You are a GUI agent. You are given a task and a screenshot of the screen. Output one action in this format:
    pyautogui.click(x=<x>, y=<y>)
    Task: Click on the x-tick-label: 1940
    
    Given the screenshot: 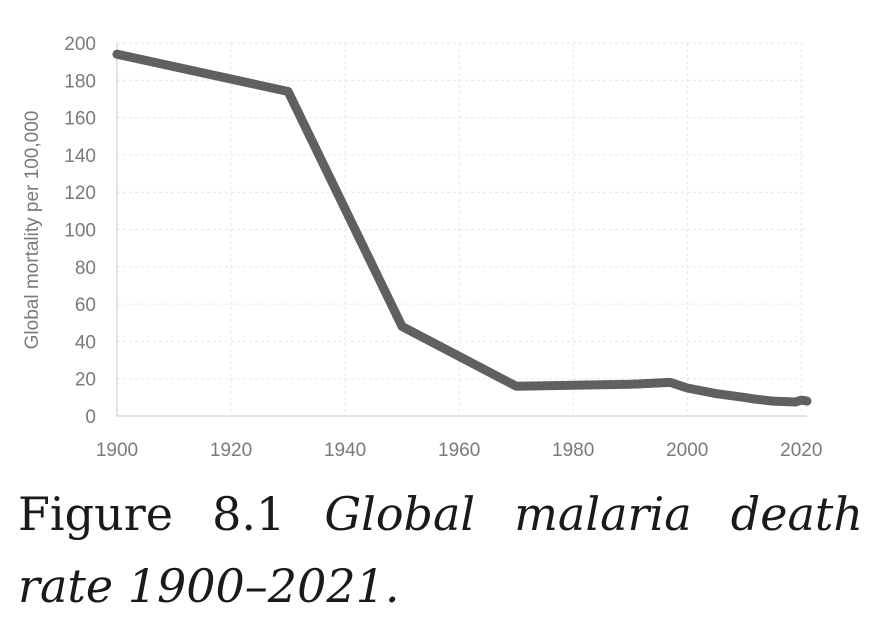 What is the action you would take?
    pyautogui.click(x=345, y=450)
    